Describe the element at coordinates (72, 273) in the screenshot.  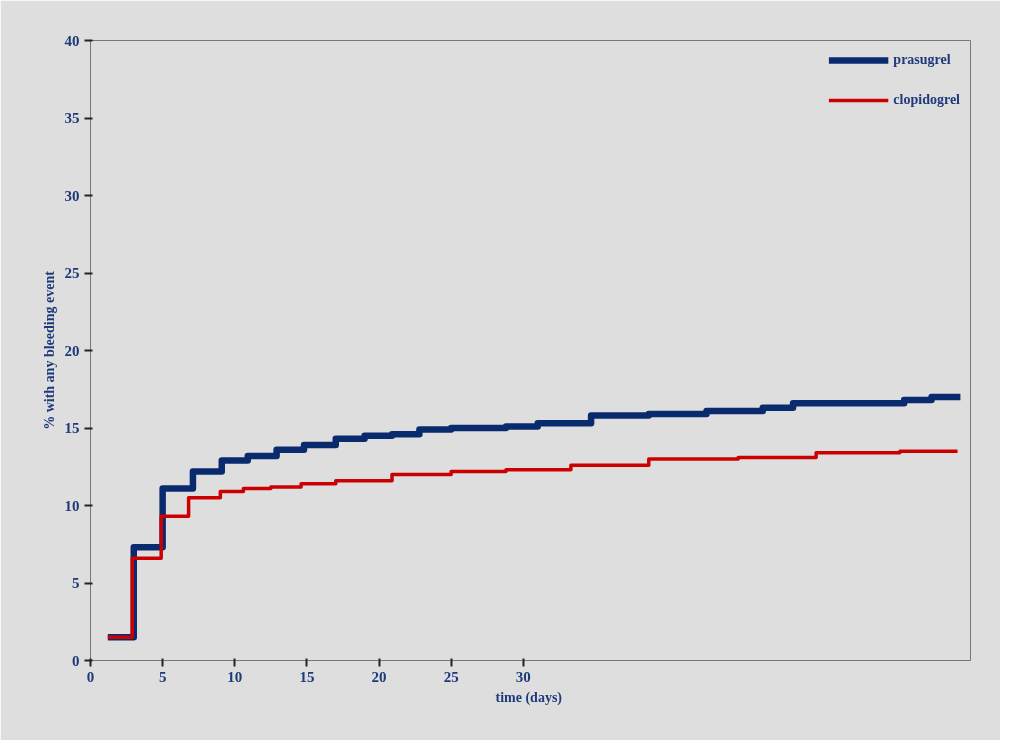
I see `y-tick-label: 25` at that location.